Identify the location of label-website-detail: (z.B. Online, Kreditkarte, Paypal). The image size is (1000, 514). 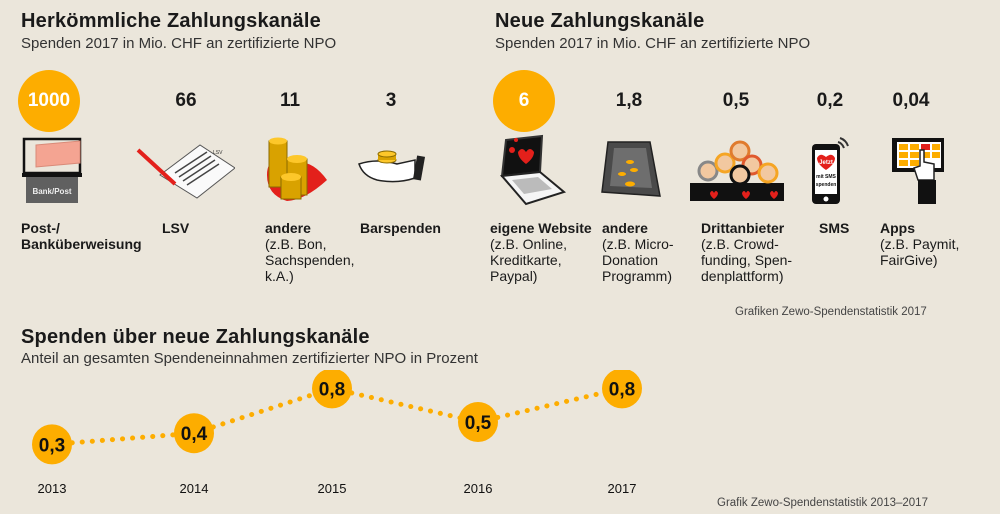
(529, 260).